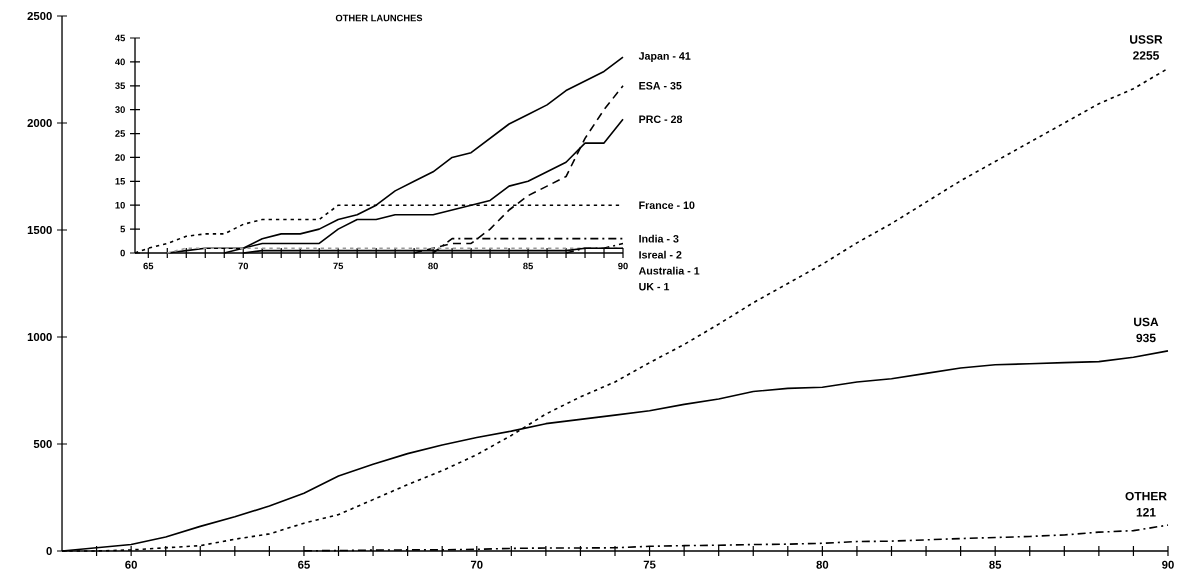 The width and height of the screenshot is (1179, 582). I want to click on y-tick-label: 15, so click(120, 181).